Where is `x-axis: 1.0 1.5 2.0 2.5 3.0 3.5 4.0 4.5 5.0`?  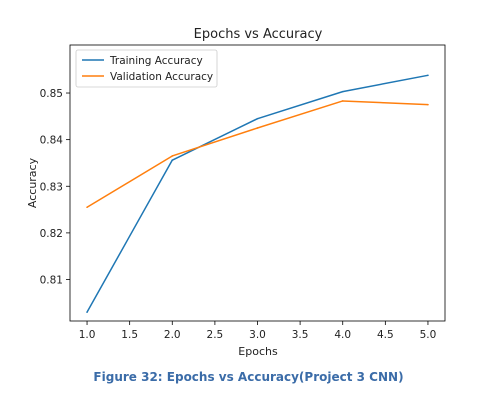 x-axis: 1.0 1.5 2.0 2.5 3.0 3.5 4.0 4.5 5.0 is located at coordinates (258, 331).